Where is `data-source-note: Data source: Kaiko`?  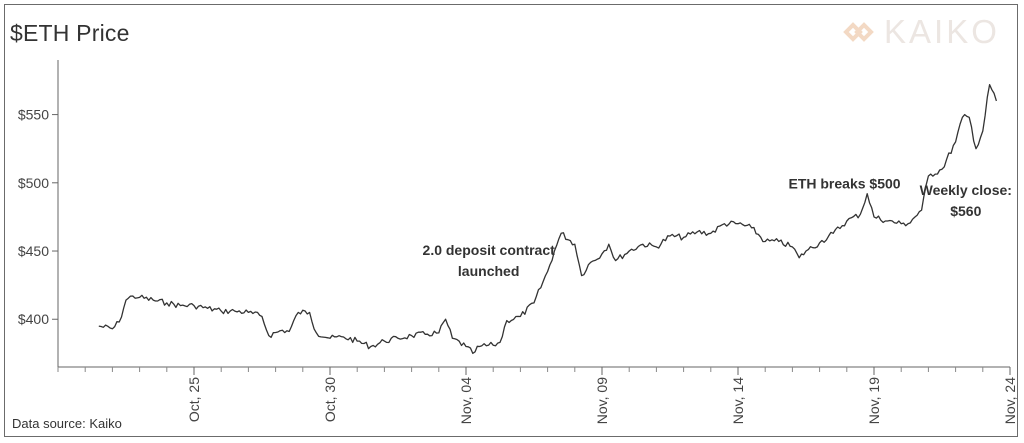
data-source-note: Data source: Kaiko is located at coordinates (67, 423).